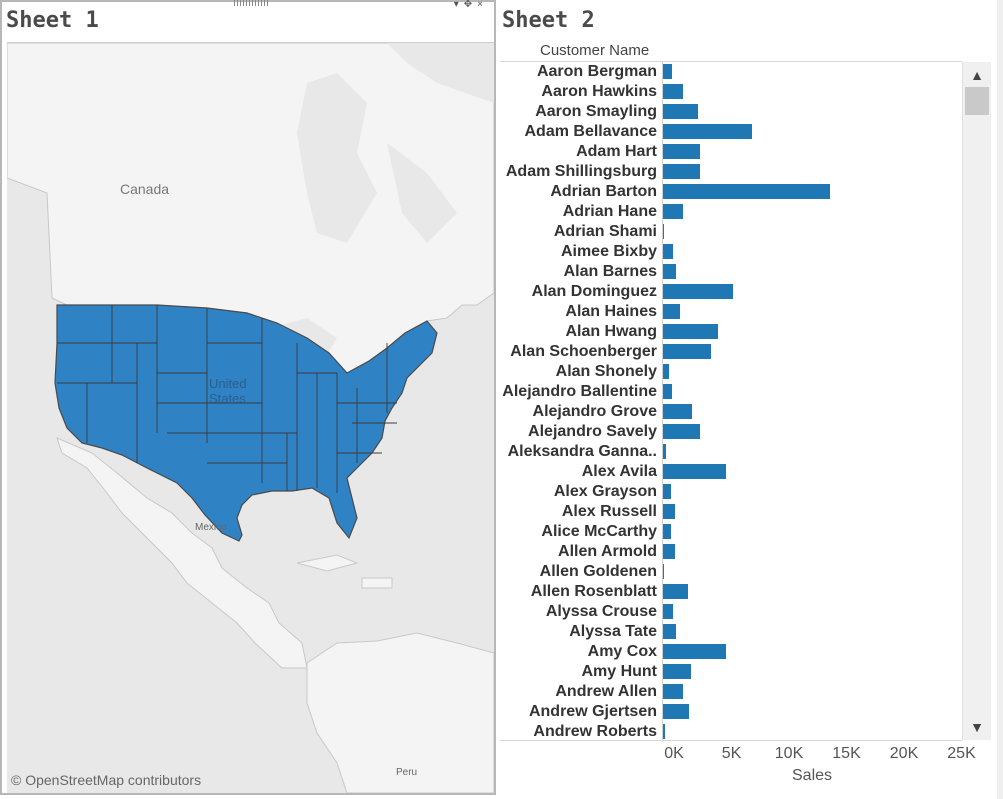 This screenshot has width=1003, height=799. I want to click on table-row: Alyssa Tate, so click(731, 632).